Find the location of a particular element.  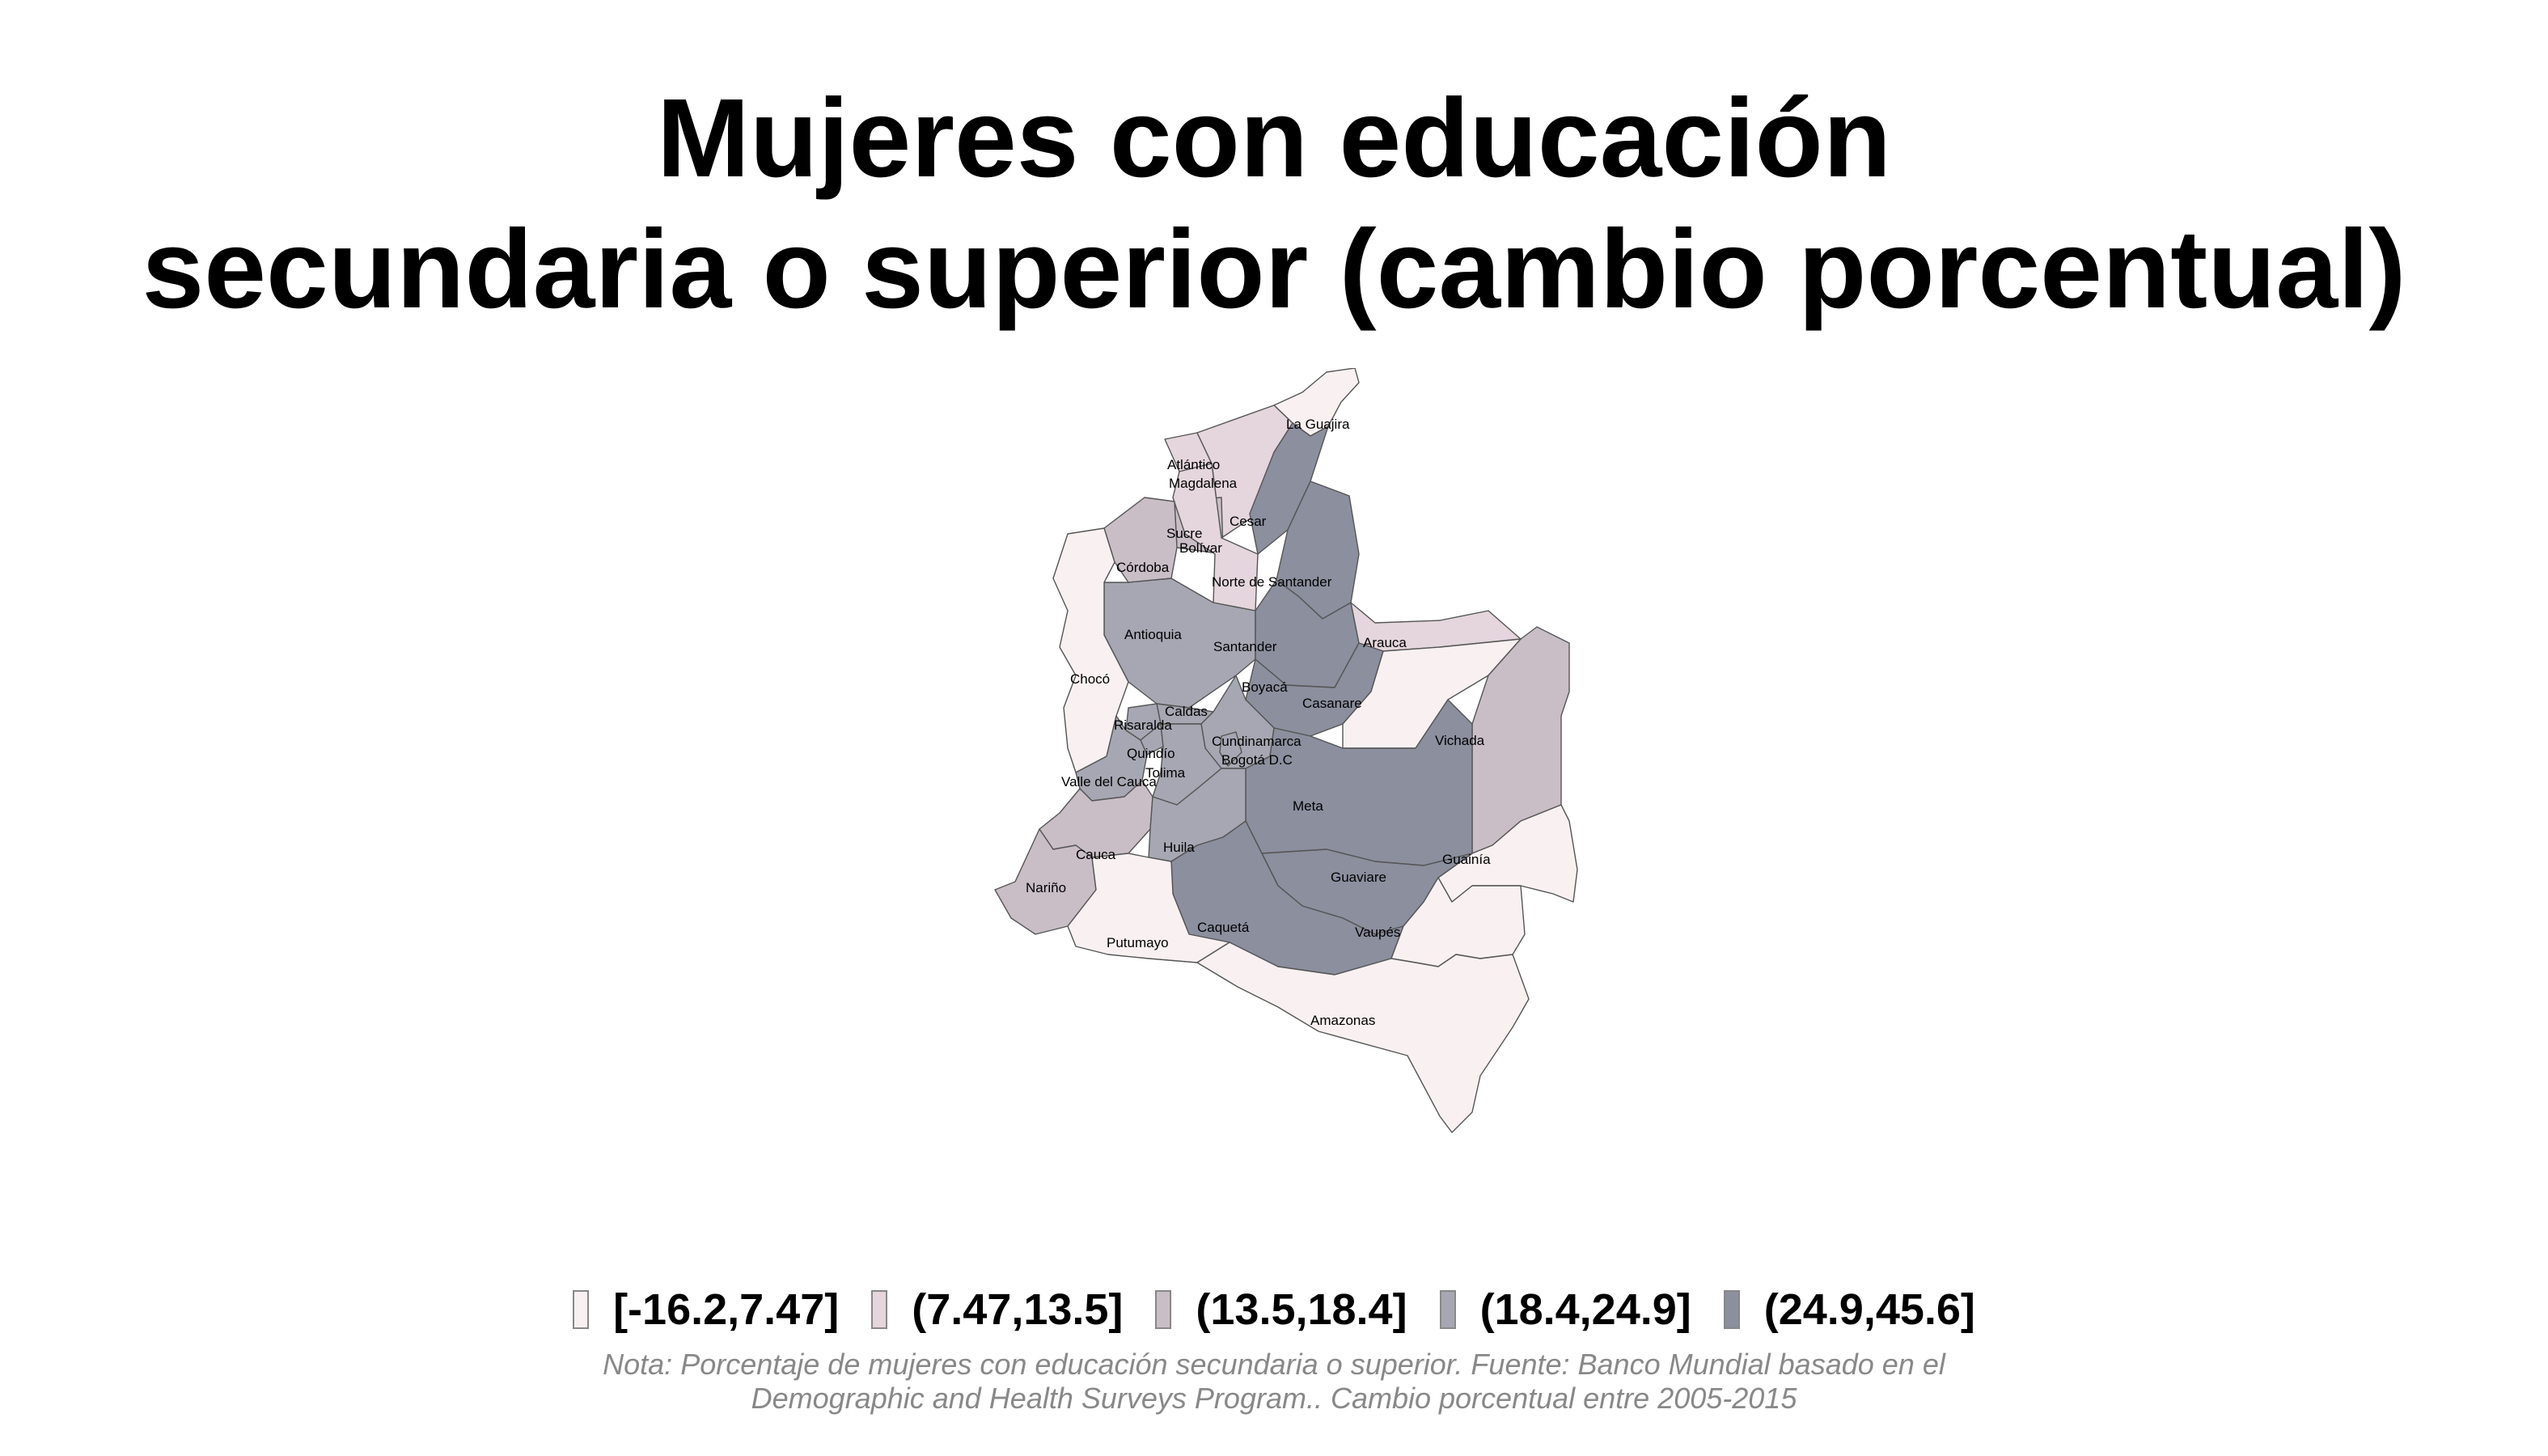

region-label-bolivar: Bolívar is located at coordinates (1200, 548).